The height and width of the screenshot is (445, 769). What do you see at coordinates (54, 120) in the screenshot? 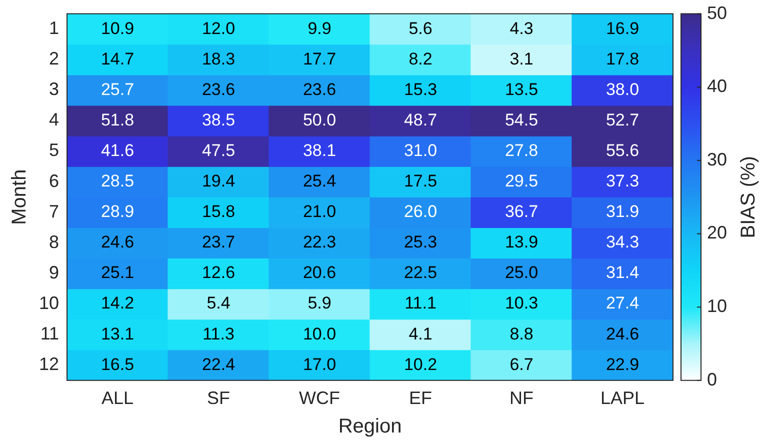
I see `y-tick-label: 4` at bounding box center [54, 120].